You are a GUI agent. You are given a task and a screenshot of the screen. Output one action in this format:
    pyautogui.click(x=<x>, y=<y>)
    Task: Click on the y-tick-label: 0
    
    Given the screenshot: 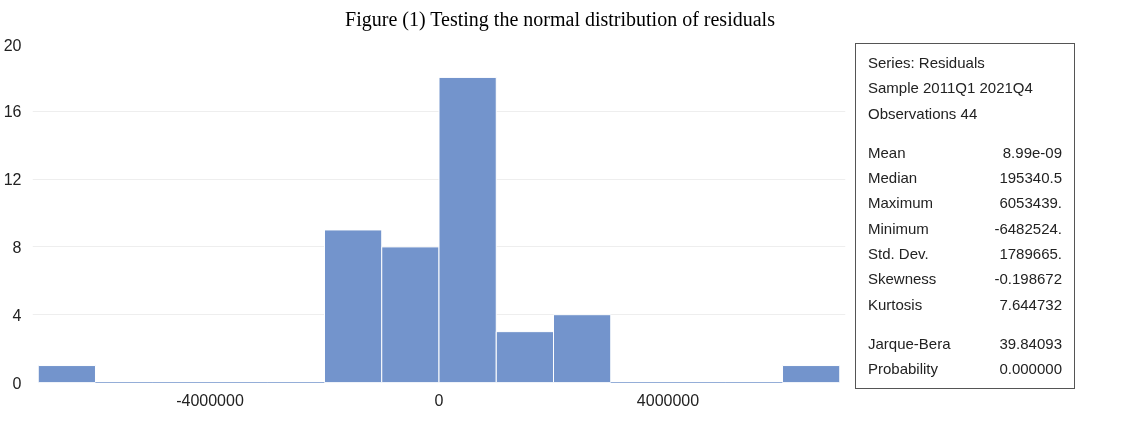 What is the action you would take?
    pyautogui.click(x=17, y=383)
    